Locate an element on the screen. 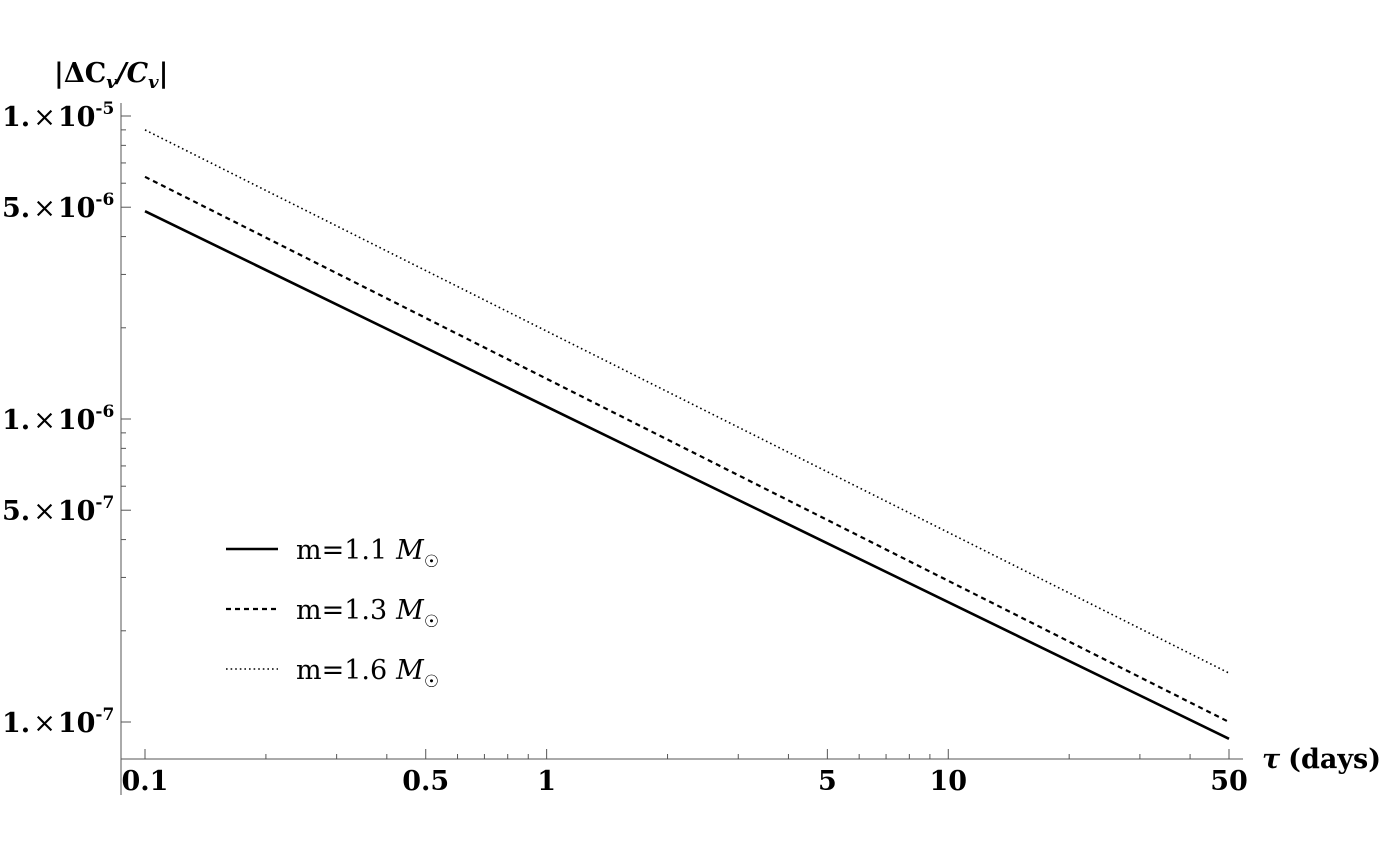  x-axis-title: τ (days) is located at coordinates (1321, 759).